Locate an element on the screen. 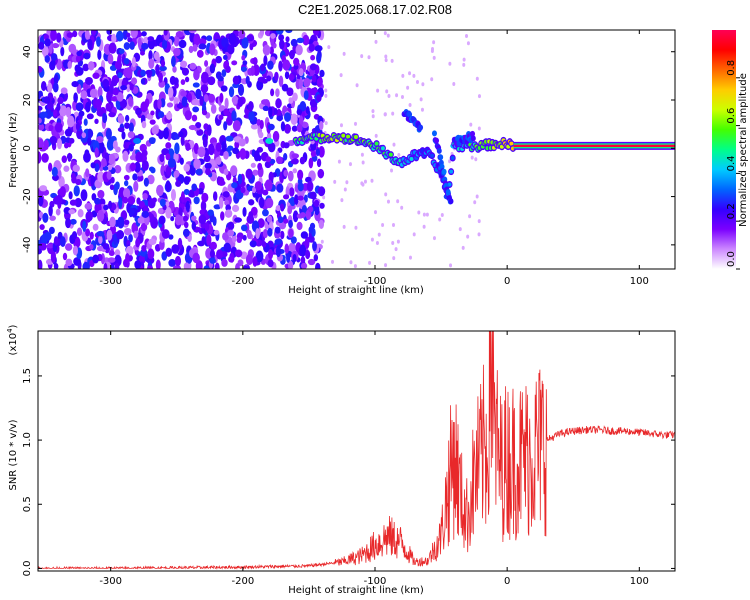 Image resolution: width=750 pixels, height=600 pixels. y-tick-label: 0 is located at coordinates (27, 148).